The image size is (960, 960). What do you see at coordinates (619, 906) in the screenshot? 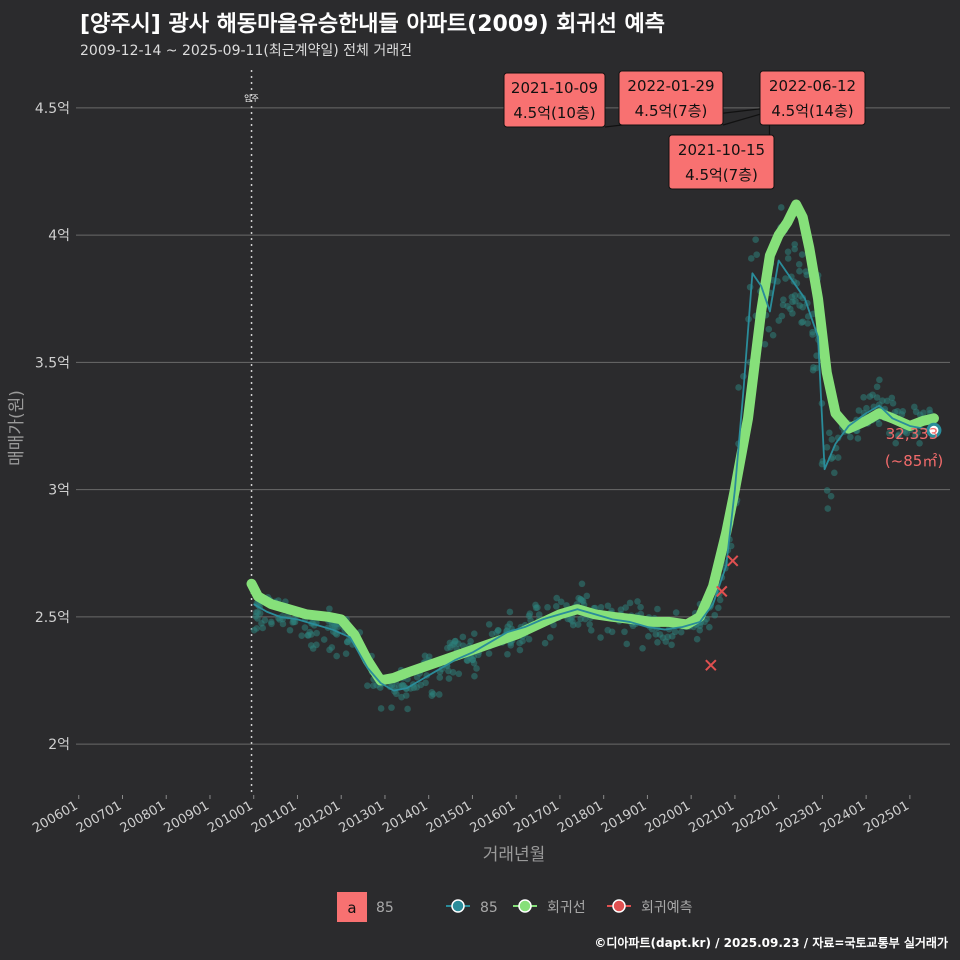
I see `legend-point-swatch` at bounding box center [619, 906].